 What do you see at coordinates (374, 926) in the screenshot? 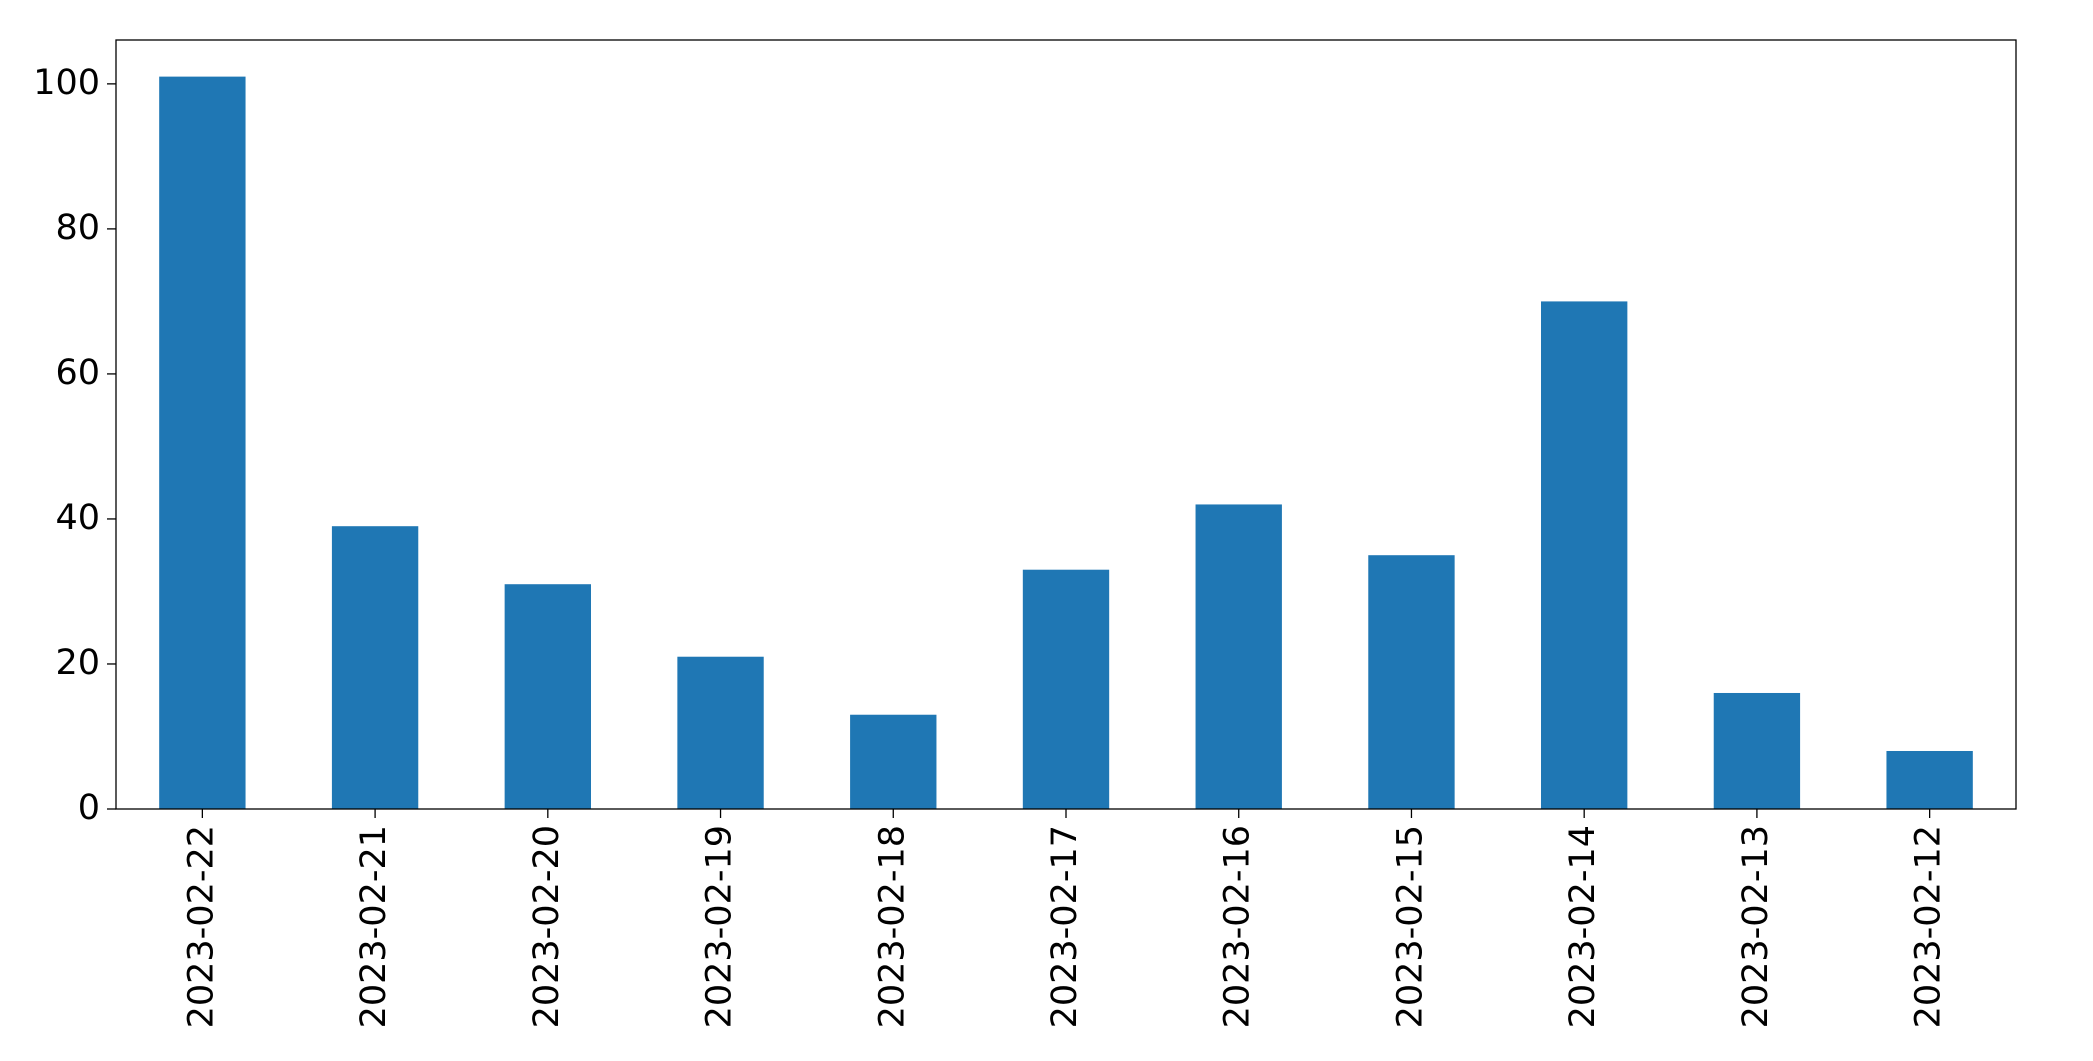
I see `x-tick-label: 2023-02-21` at bounding box center [374, 926].